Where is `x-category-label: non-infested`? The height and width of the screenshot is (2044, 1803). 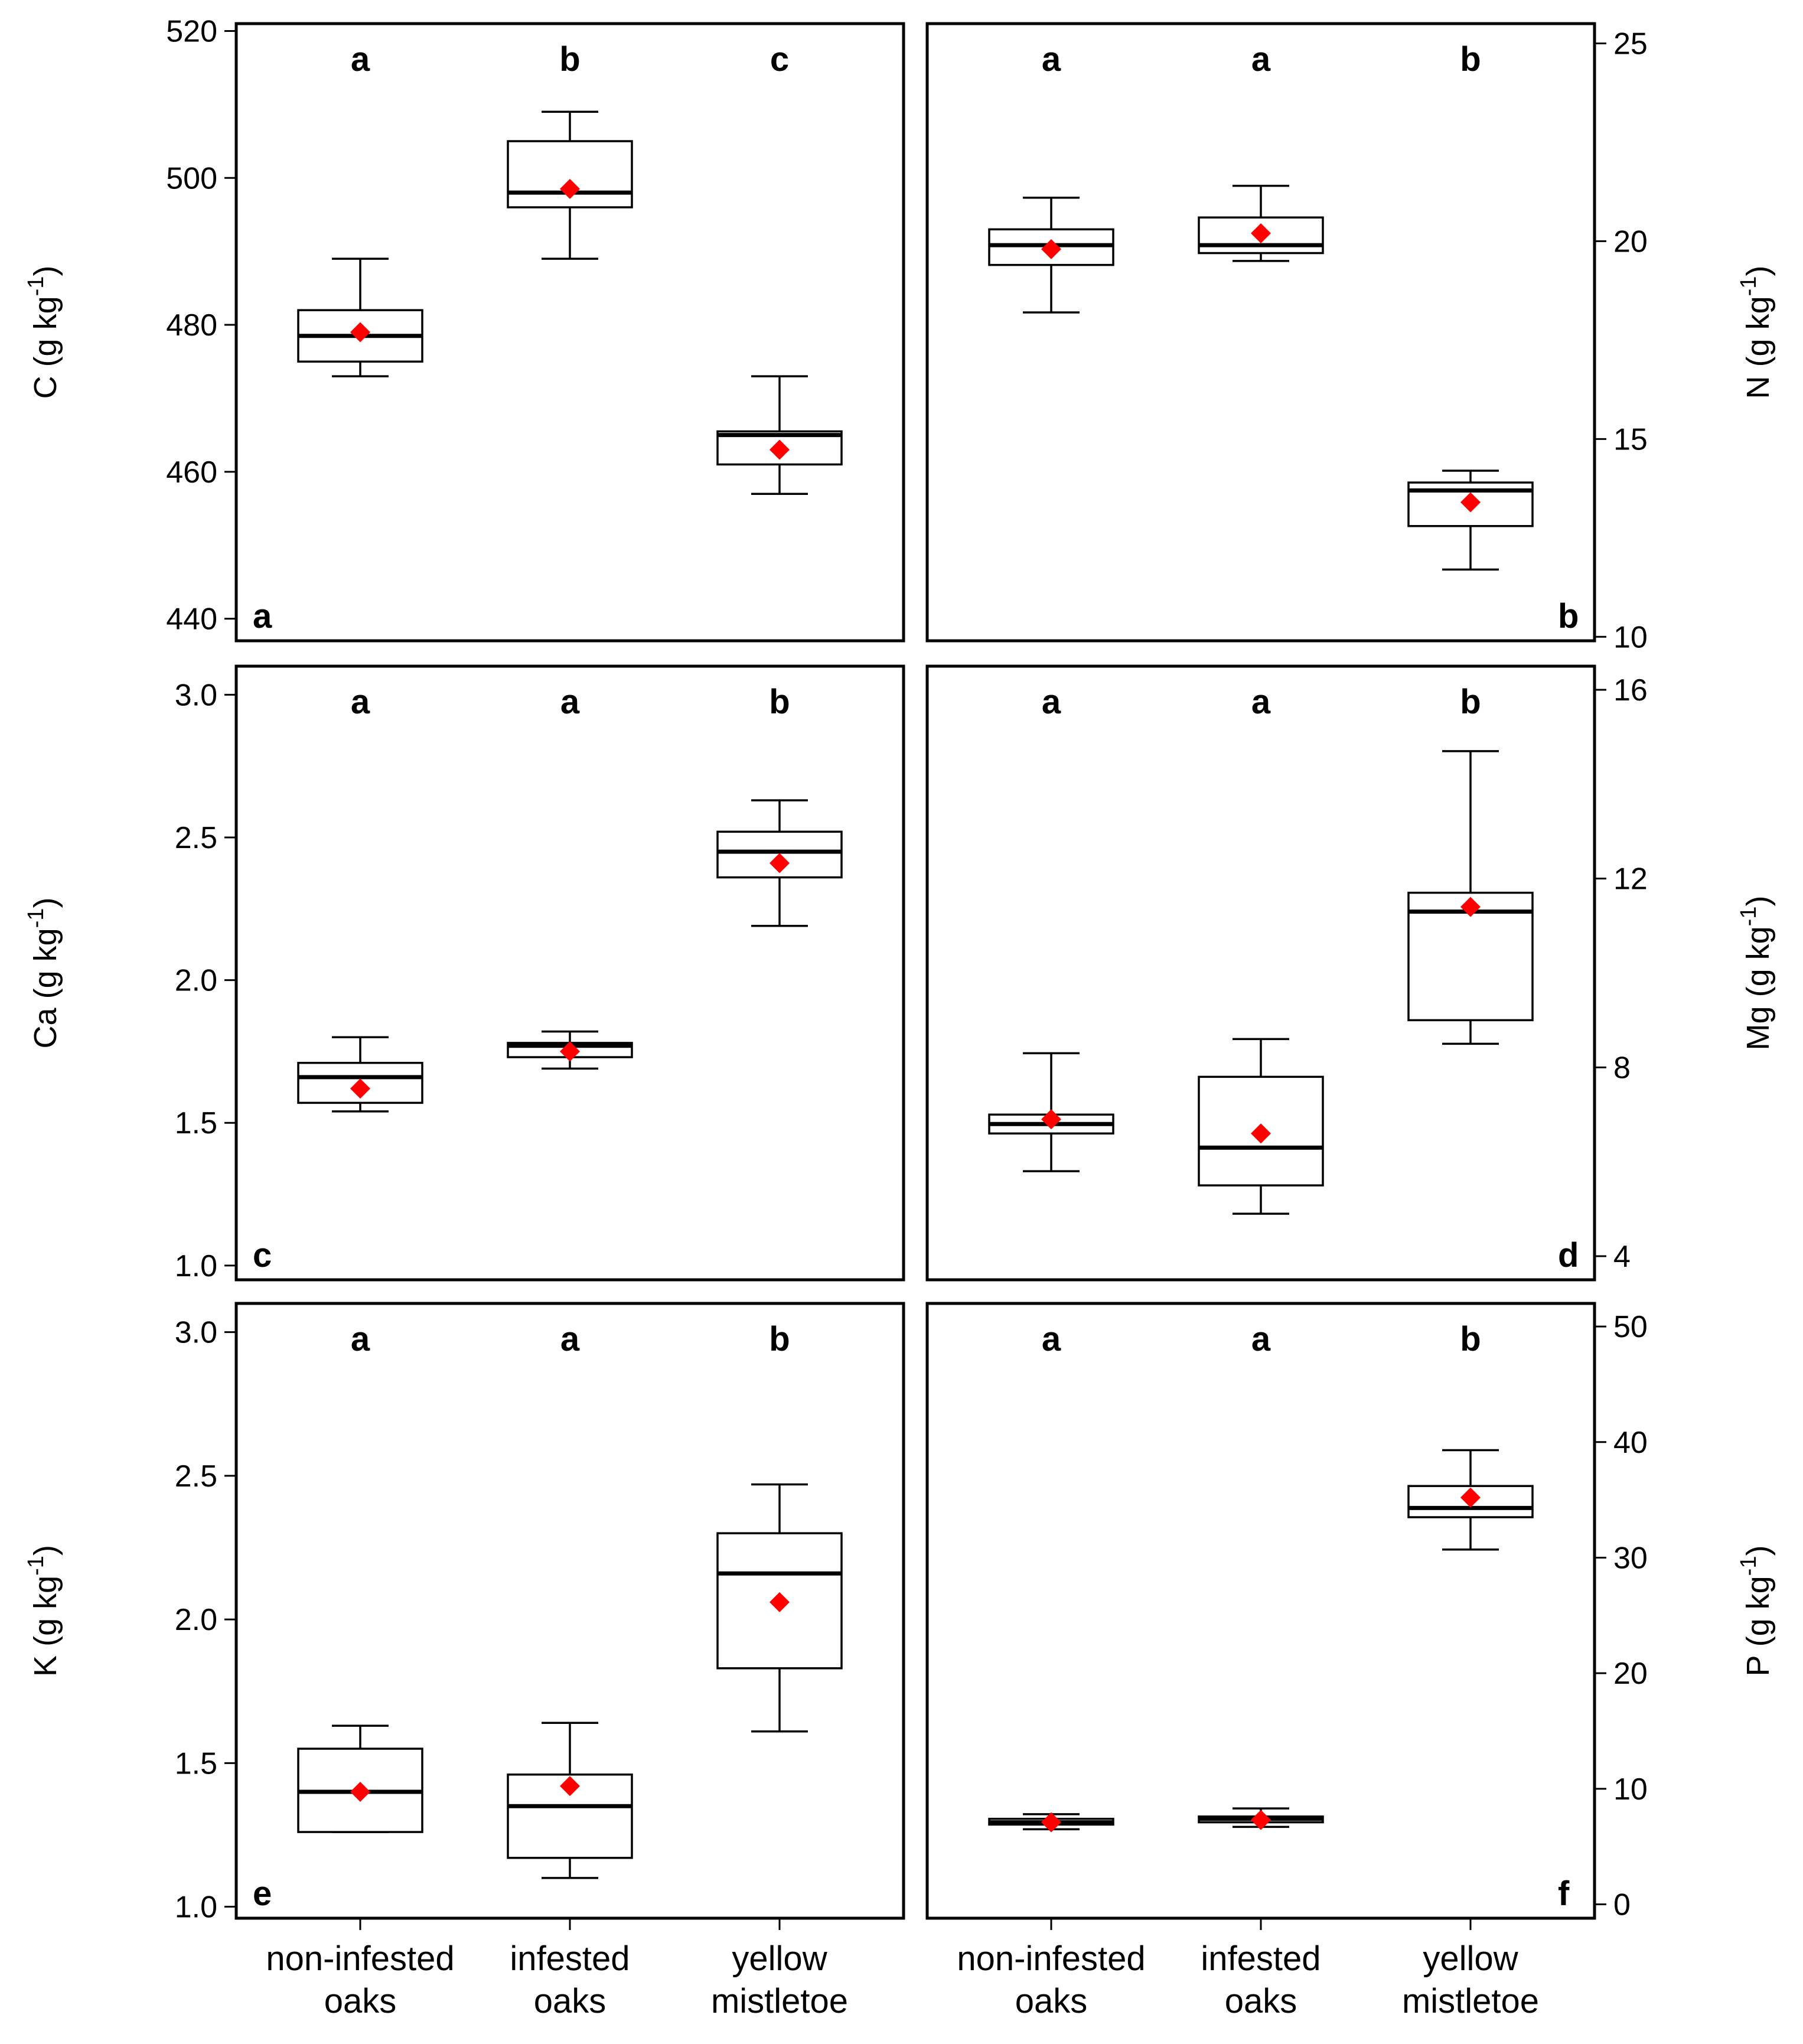
x-category-label: non-infested is located at coordinates (1051, 1959).